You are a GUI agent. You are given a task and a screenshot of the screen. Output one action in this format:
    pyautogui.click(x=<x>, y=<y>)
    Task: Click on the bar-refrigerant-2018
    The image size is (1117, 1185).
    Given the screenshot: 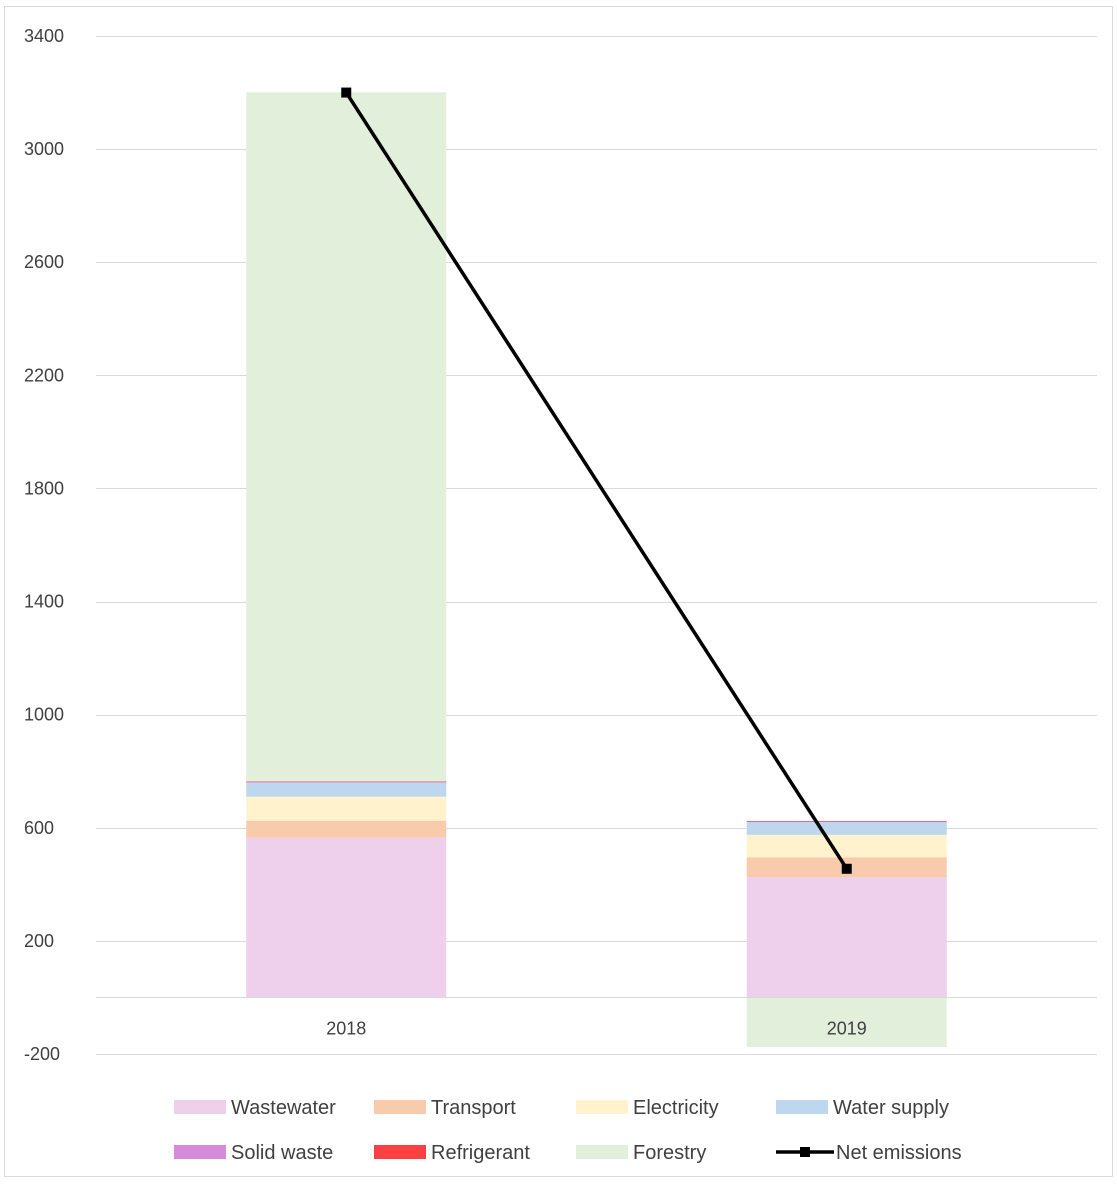 What is the action you would take?
    pyautogui.click(x=346, y=781)
    